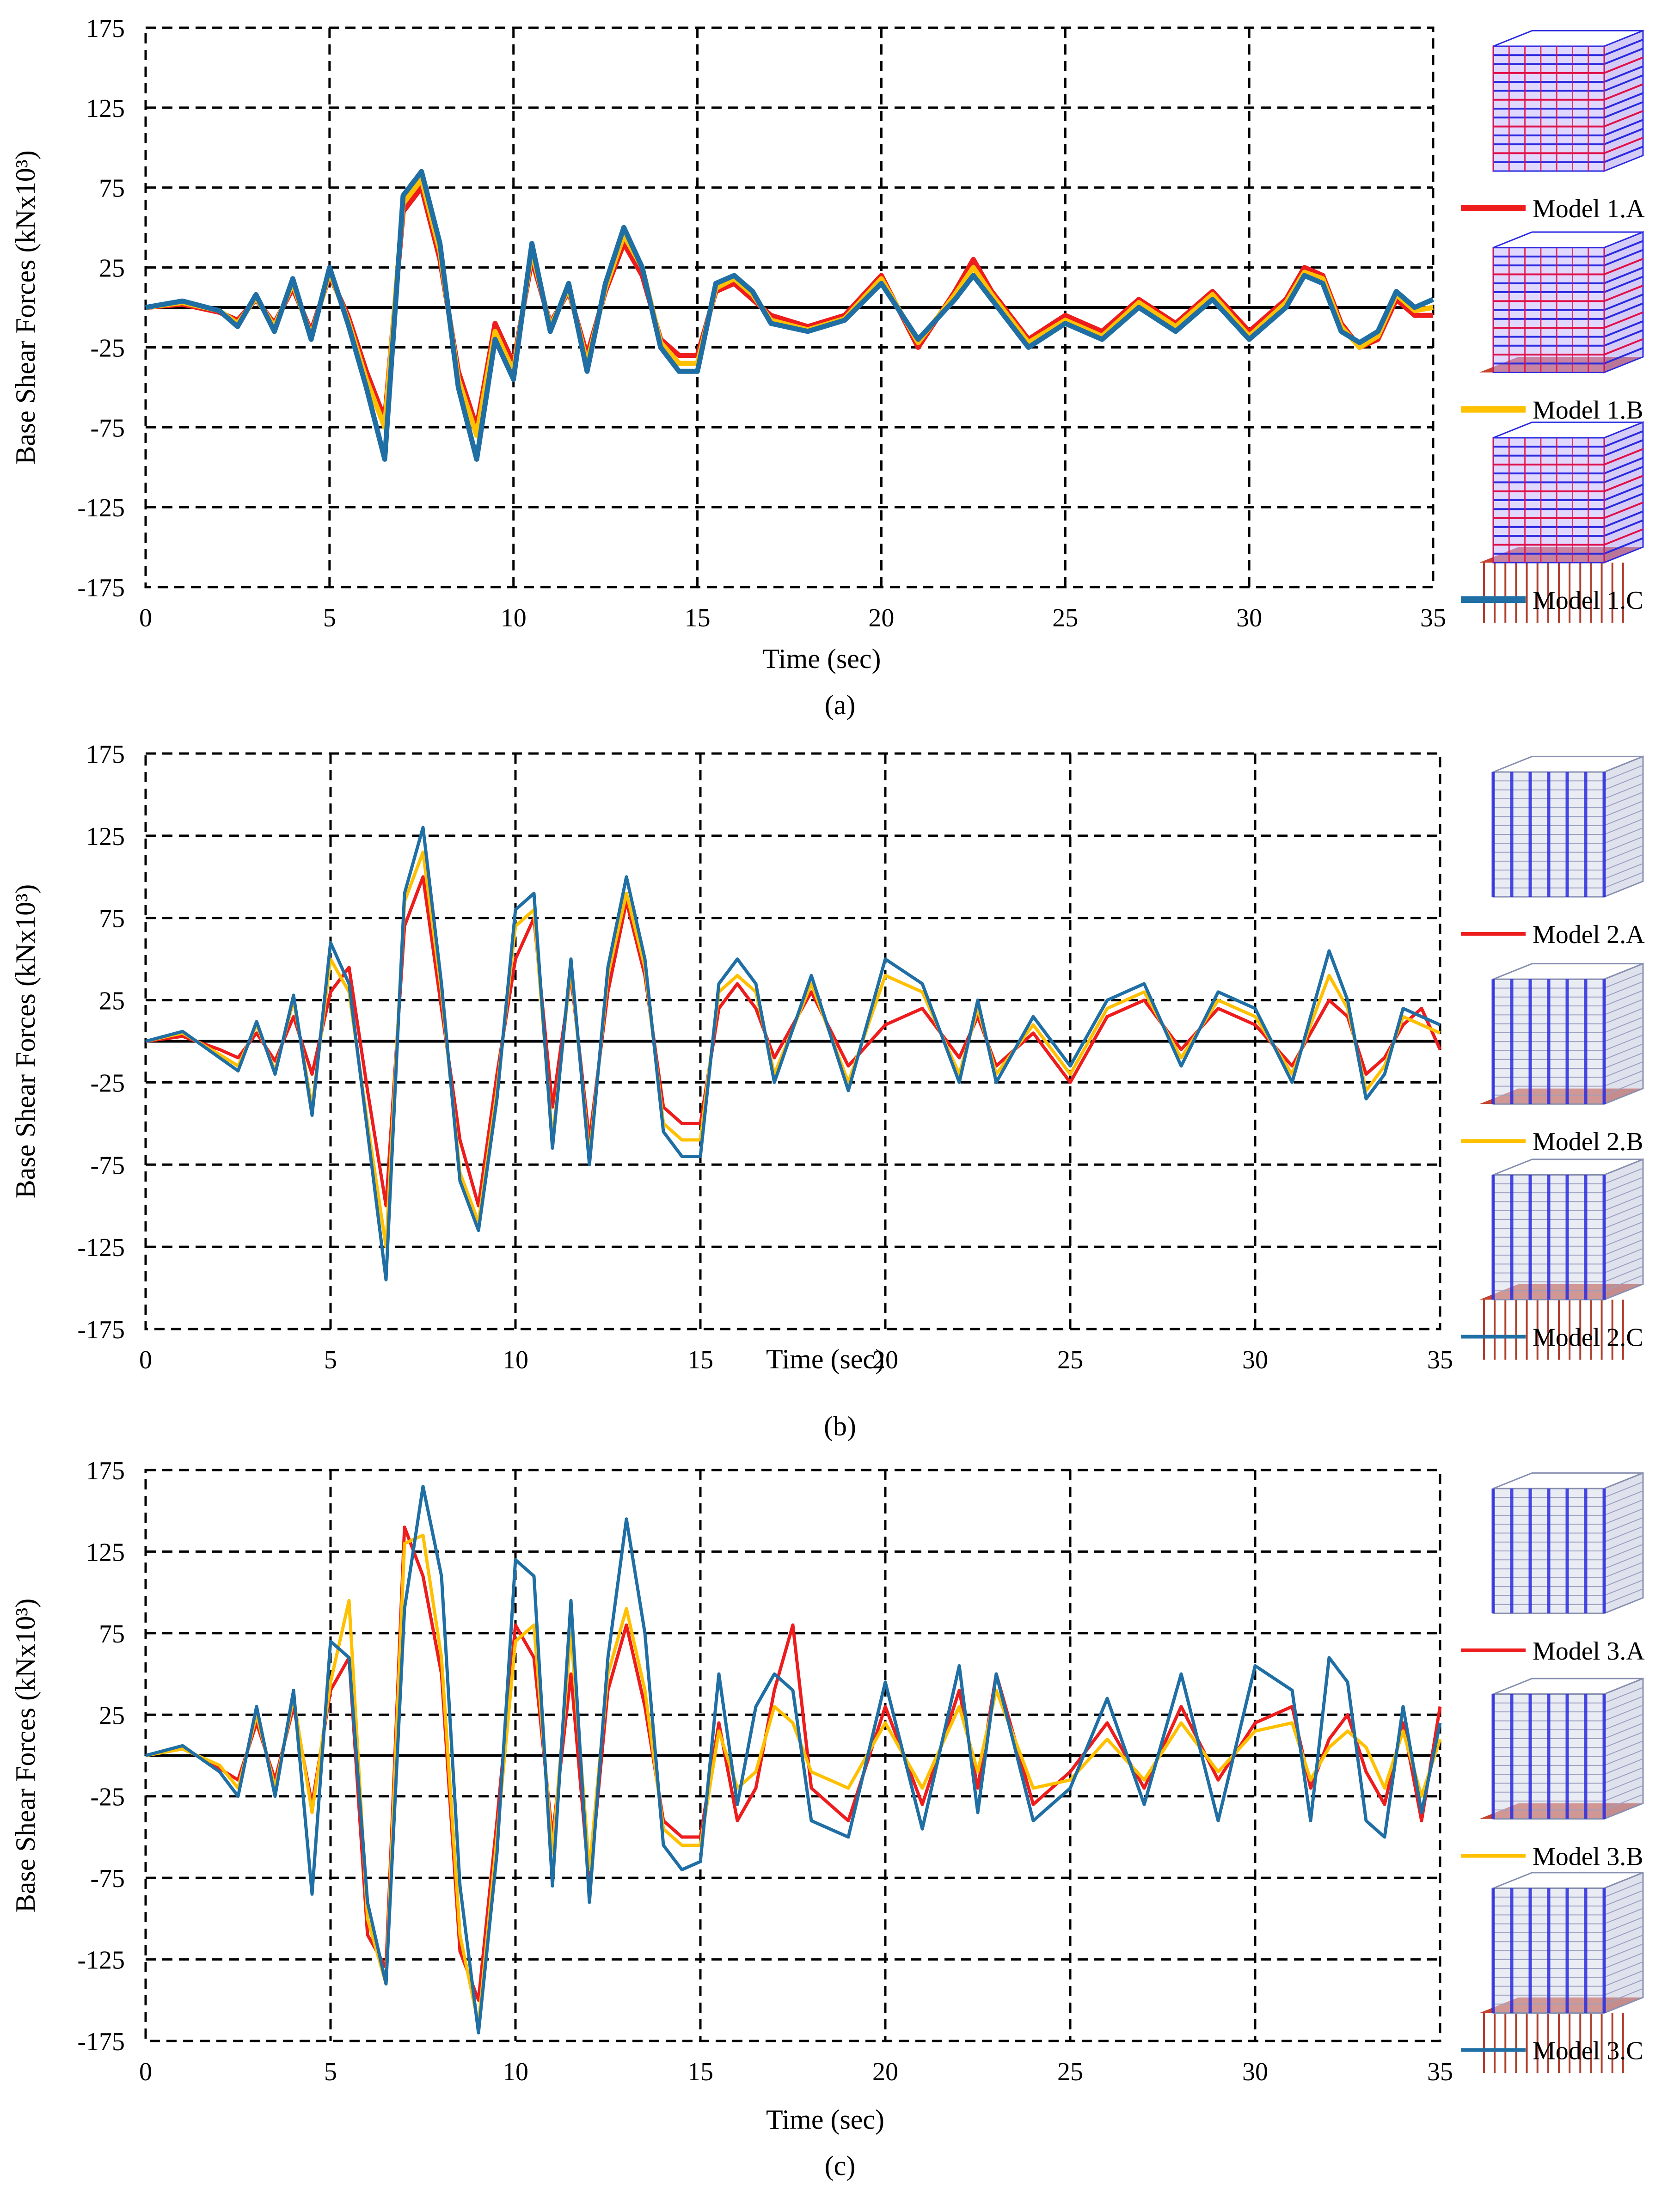 The width and height of the screenshot is (1680, 2206). I want to click on x-tick-label: 0, so click(145, 1360).